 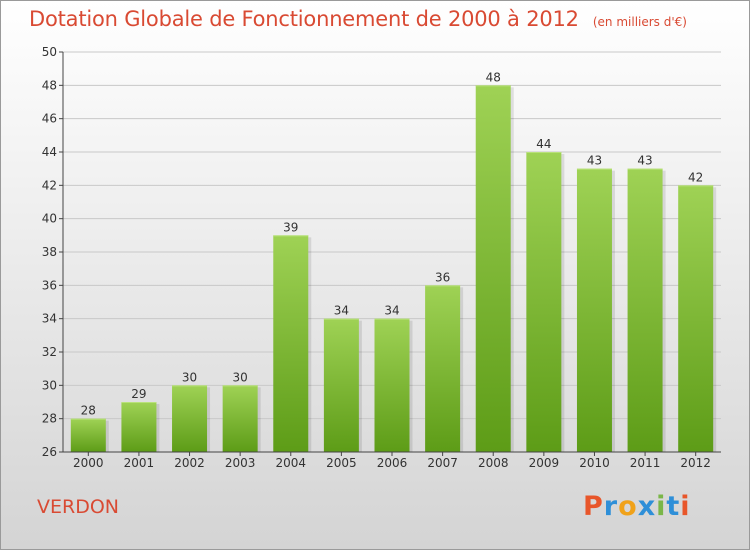 What do you see at coordinates (290, 227) in the screenshot?
I see `data-label: 39` at bounding box center [290, 227].